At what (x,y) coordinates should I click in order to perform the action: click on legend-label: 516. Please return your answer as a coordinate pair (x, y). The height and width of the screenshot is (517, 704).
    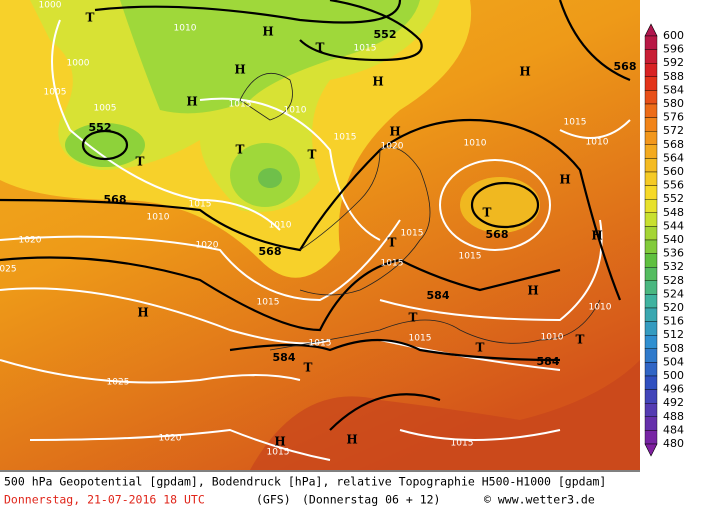
    Looking at the image, I should click on (673, 321).